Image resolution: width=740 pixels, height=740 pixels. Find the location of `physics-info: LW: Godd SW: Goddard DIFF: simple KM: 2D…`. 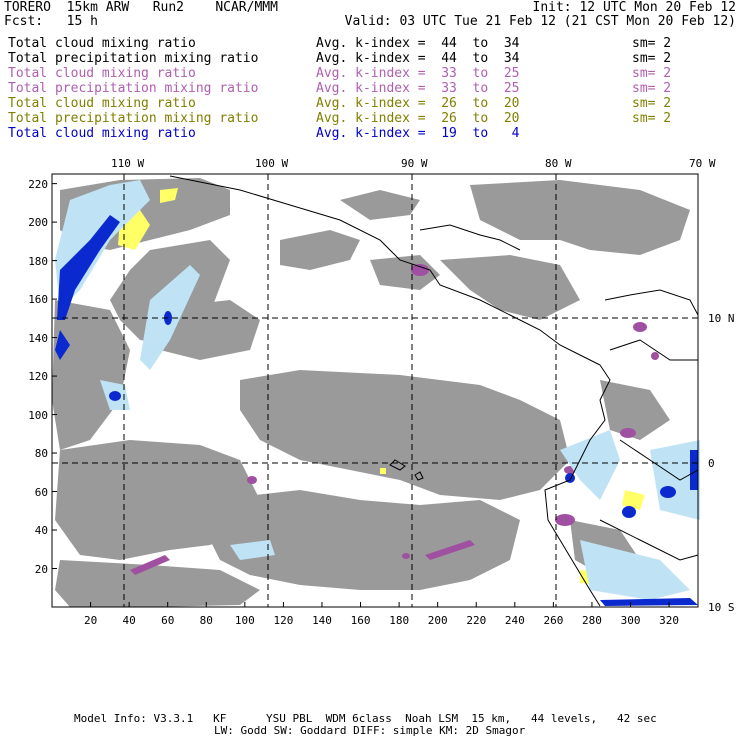

physics-info: LW: Godd SW: Goddard DIFF: simple KM: 2D… is located at coordinates (370, 730).